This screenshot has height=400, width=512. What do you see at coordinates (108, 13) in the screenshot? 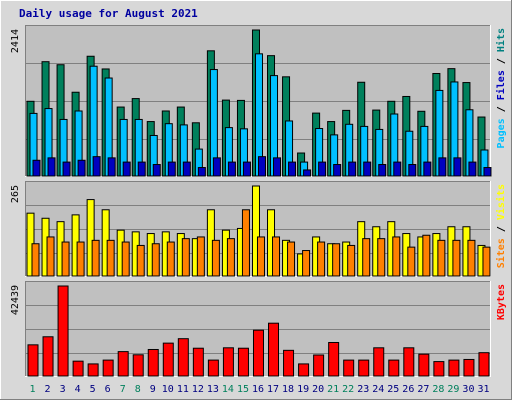
I see `chart-title: Daily usage for August 2021` at bounding box center [108, 13].